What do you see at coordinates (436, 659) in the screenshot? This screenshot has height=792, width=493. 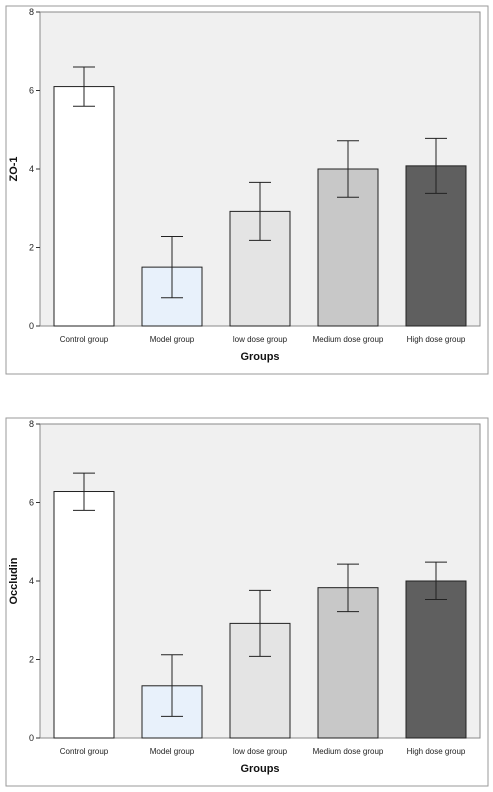 I see `bar-high-dose-group` at bounding box center [436, 659].